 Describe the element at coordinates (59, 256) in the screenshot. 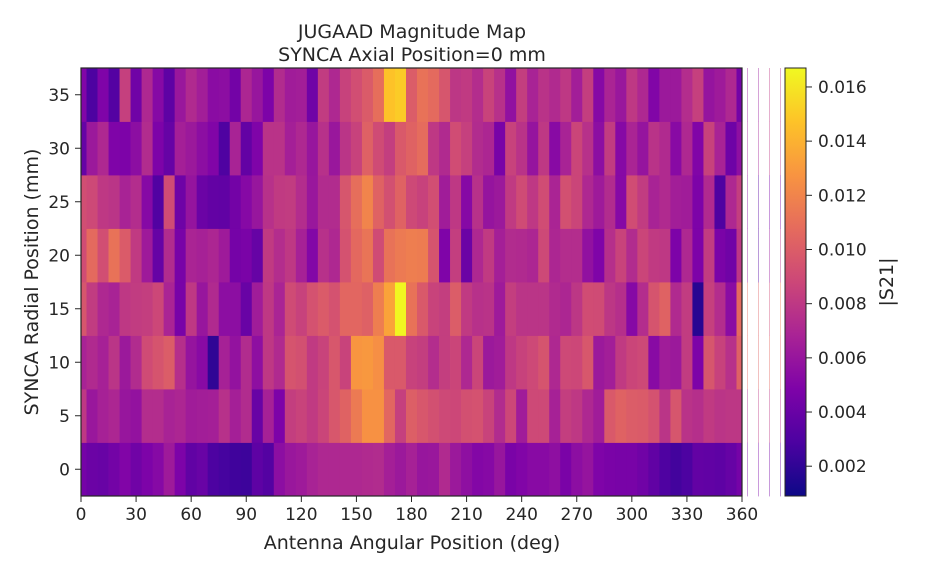

I see `y-tick-label: 20` at that location.